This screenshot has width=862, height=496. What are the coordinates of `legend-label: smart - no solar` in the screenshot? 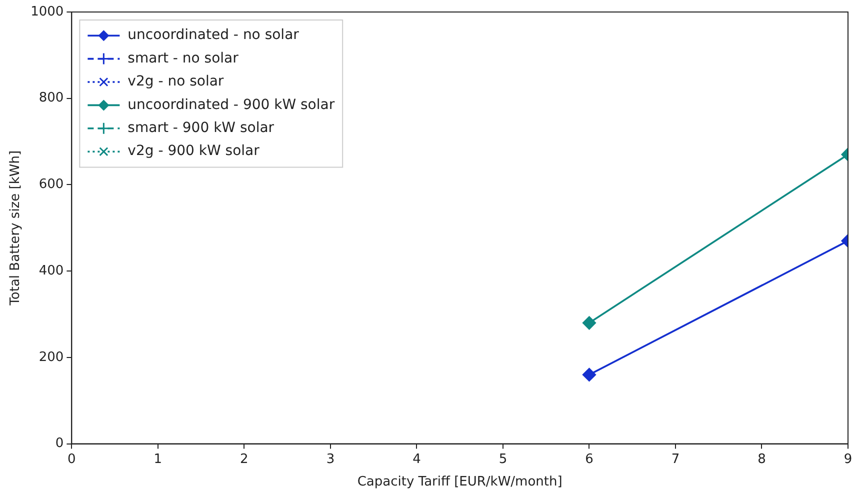 It's located at (183, 58).